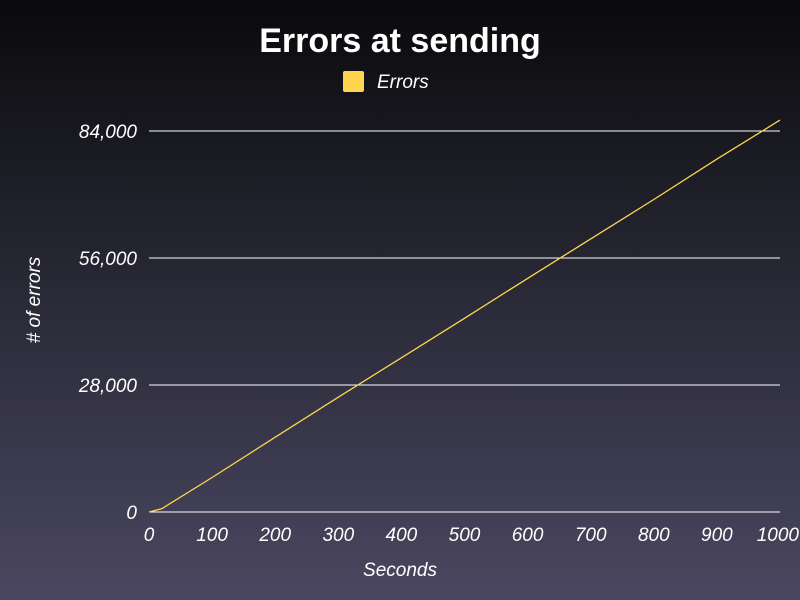 The height and width of the screenshot is (600, 800). I want to click on y-axis-label: # of errors, so click(34, 299).